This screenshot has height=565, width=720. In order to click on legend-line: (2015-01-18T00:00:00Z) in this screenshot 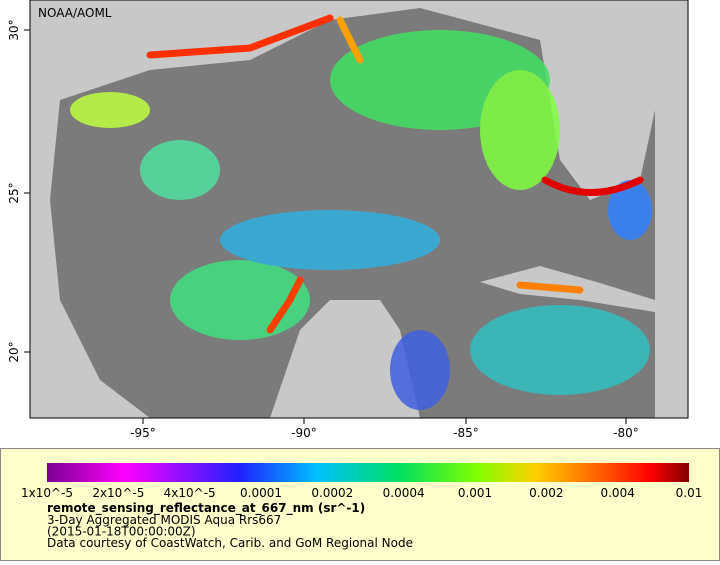, I will do `click(121, 532)`.